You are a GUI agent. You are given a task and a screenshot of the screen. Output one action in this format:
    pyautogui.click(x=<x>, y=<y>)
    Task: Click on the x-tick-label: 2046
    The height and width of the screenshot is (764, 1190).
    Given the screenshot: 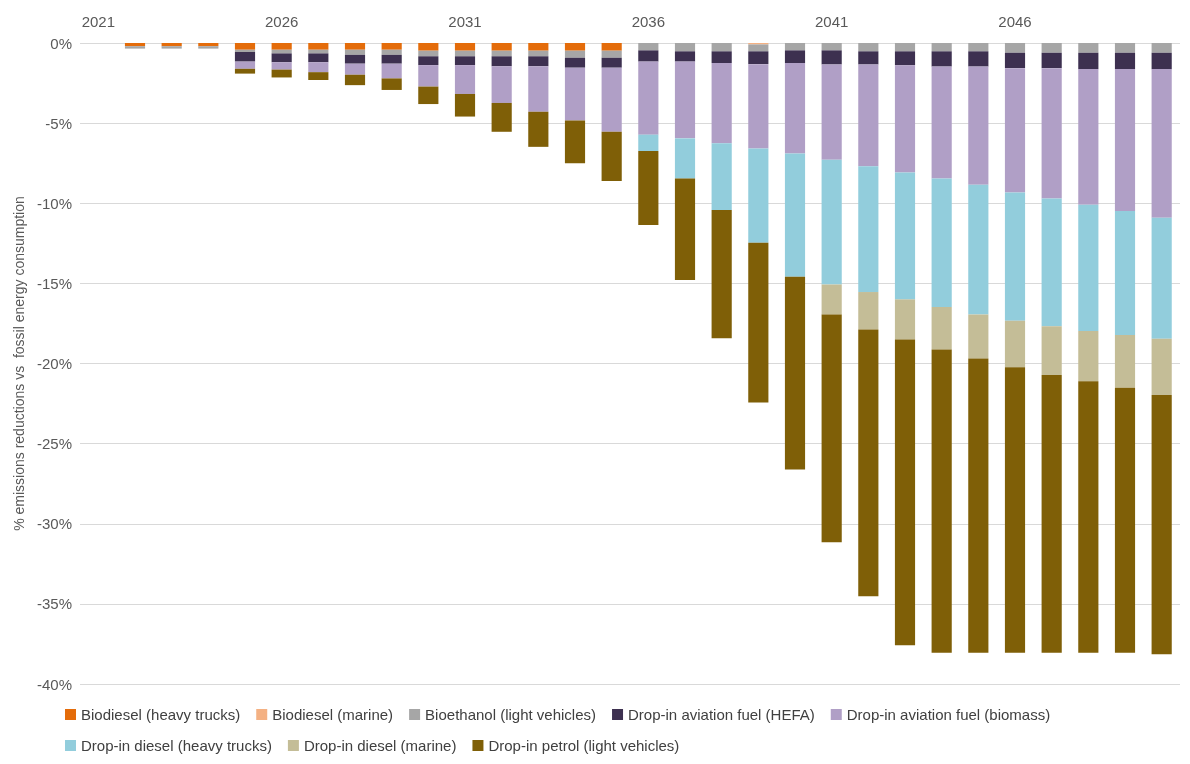 What is the action you would take?
    pyautogui.click(x=1015, y=21)
    